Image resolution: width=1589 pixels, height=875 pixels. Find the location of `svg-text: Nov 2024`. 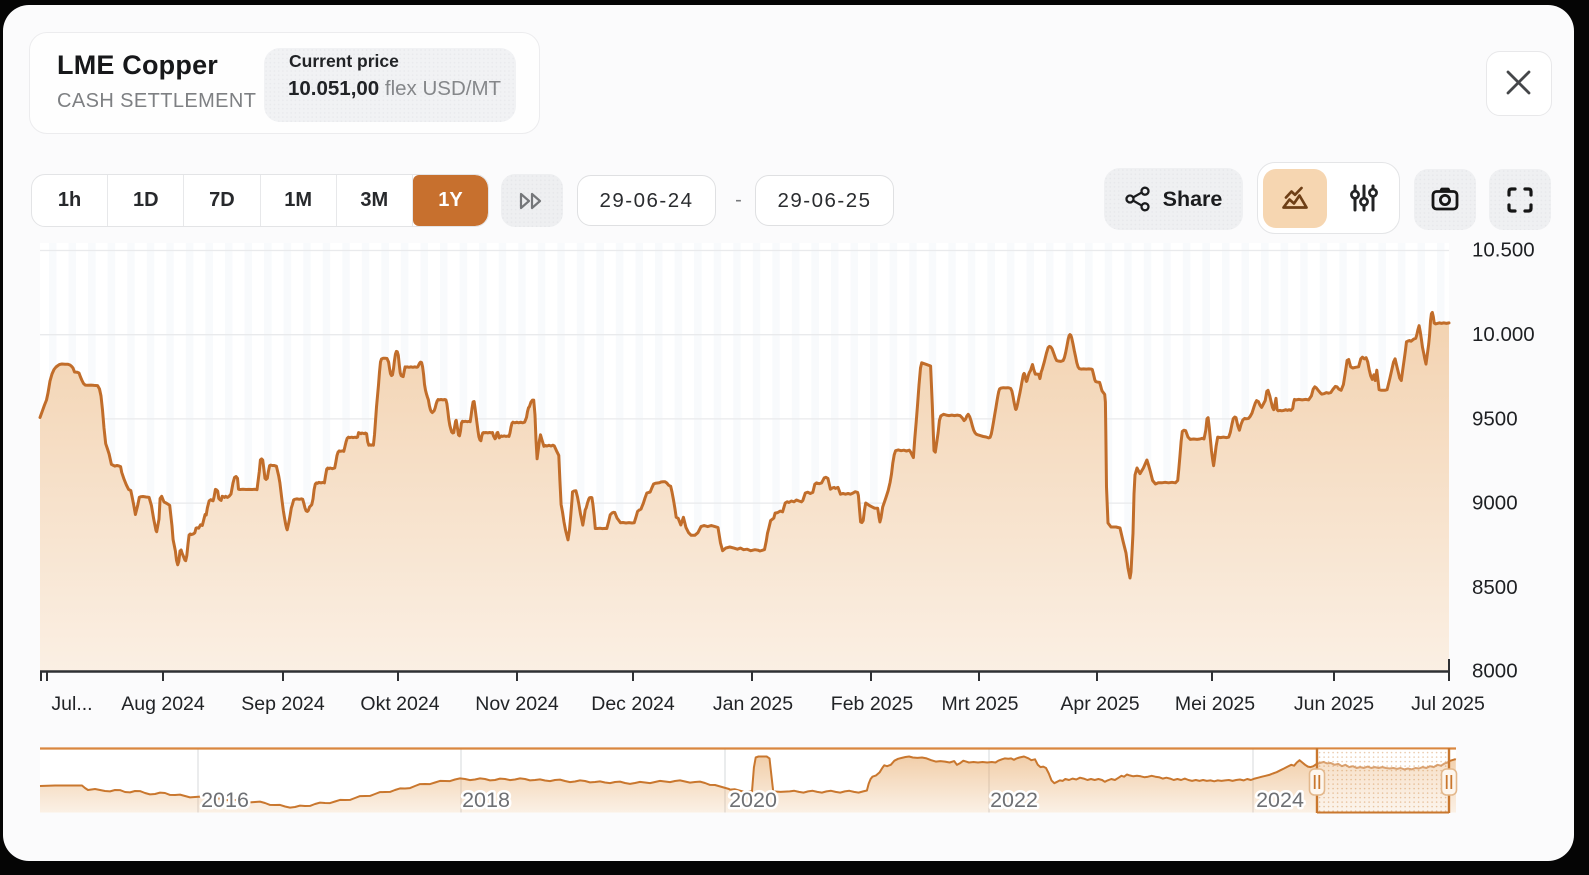

svg-text: Nov 2024 is located at coordinates (517, 704).